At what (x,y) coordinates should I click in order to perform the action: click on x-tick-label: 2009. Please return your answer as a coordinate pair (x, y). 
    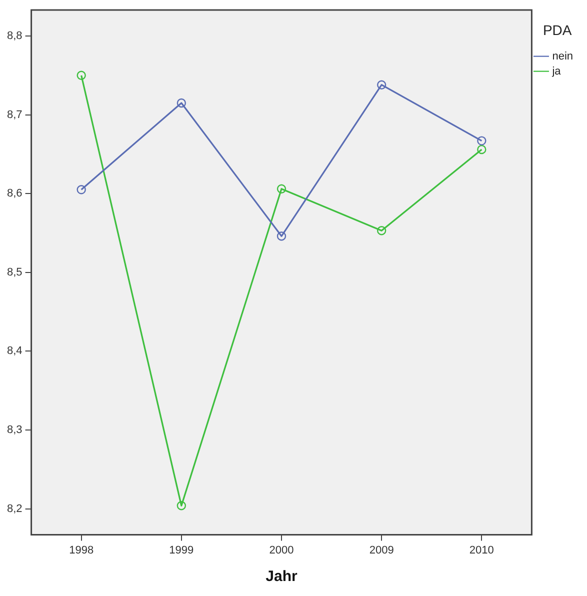
    Looking at the image, I should click on (381, 550).